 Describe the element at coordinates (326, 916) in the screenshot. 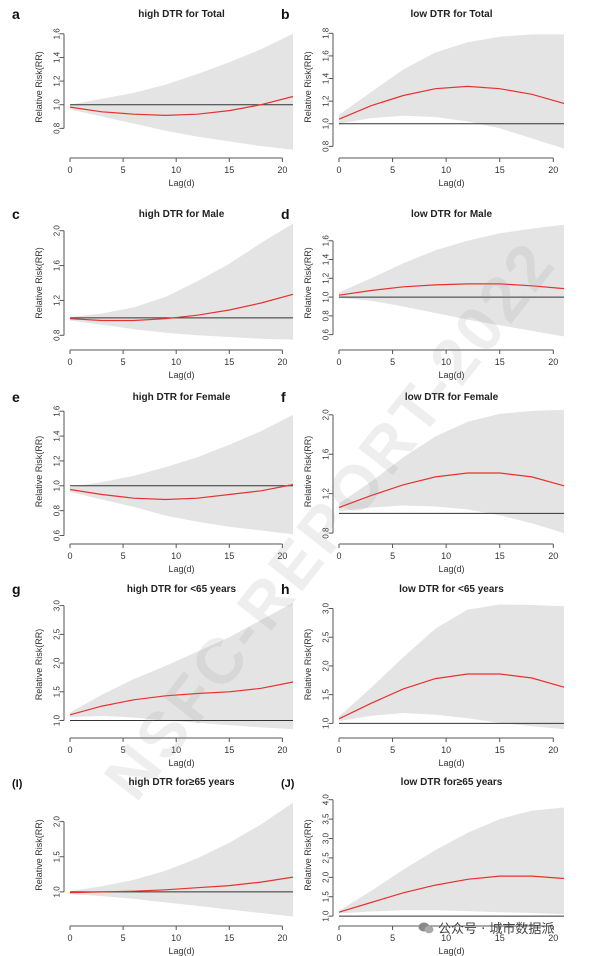

I see `chart-9-y-tick-label: 1.0` at that location.